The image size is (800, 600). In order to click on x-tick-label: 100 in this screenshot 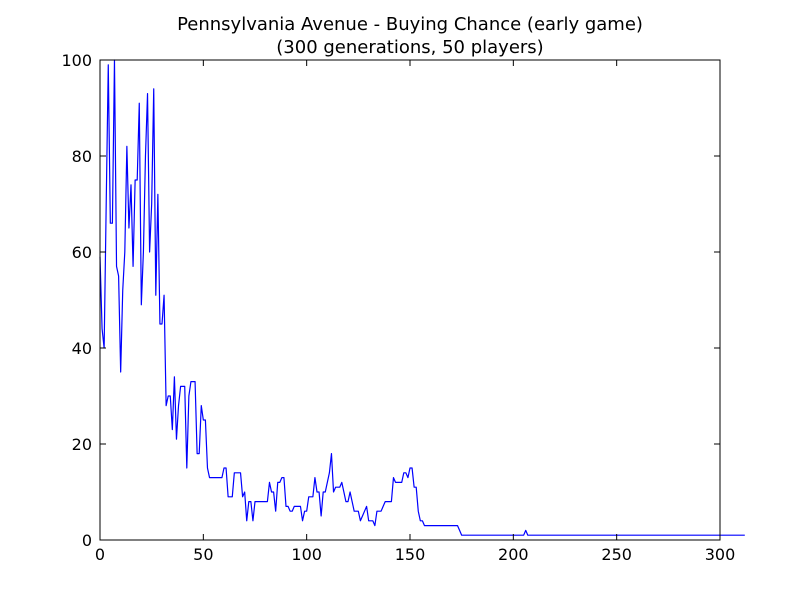, I will do `click(306, 554)`.